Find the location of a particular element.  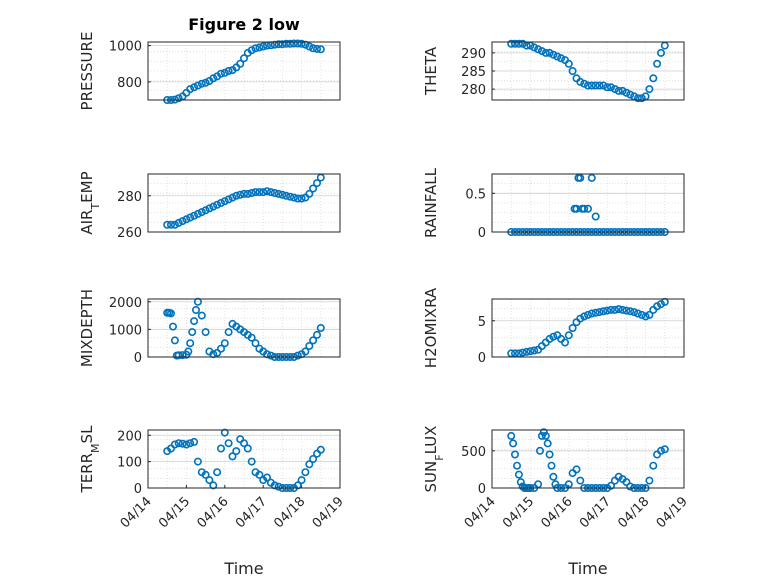

x-axis-label-left: Time is located at coordinates (243, 568).